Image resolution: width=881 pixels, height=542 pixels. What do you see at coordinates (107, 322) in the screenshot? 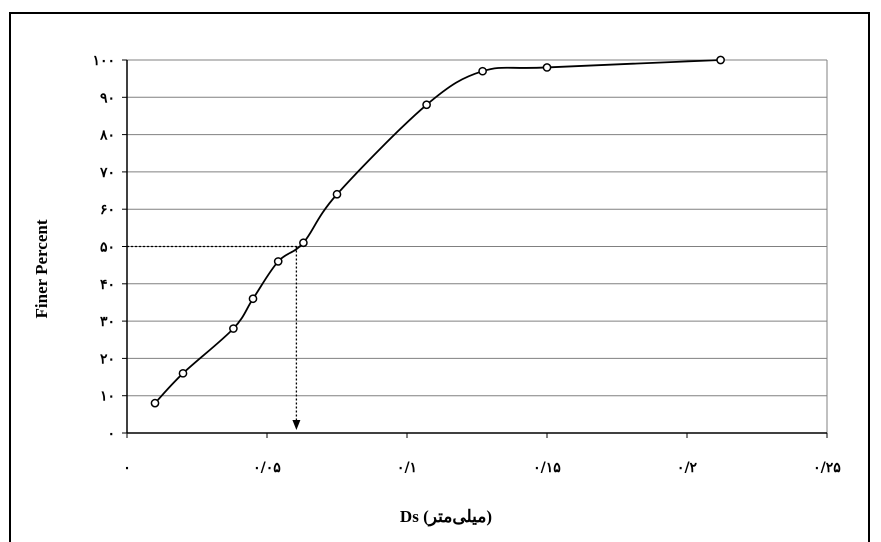
I see `y-tick-label: ۳۰` at bounding box center [107, 322].